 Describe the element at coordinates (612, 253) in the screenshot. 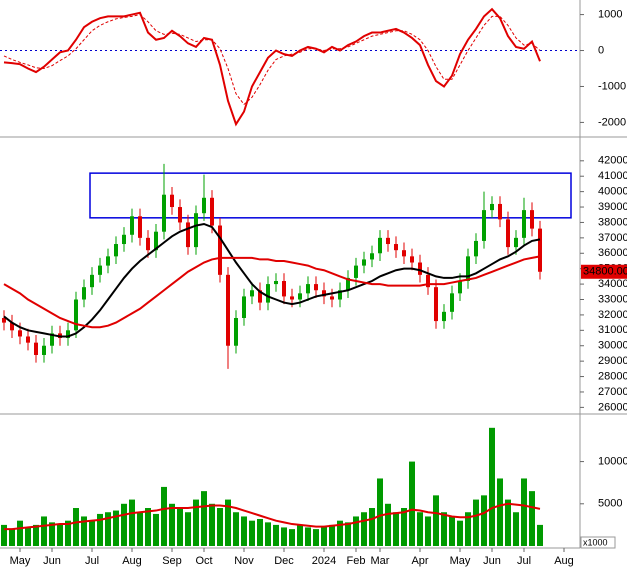

I see `y-tick-label: 36000` at that location.